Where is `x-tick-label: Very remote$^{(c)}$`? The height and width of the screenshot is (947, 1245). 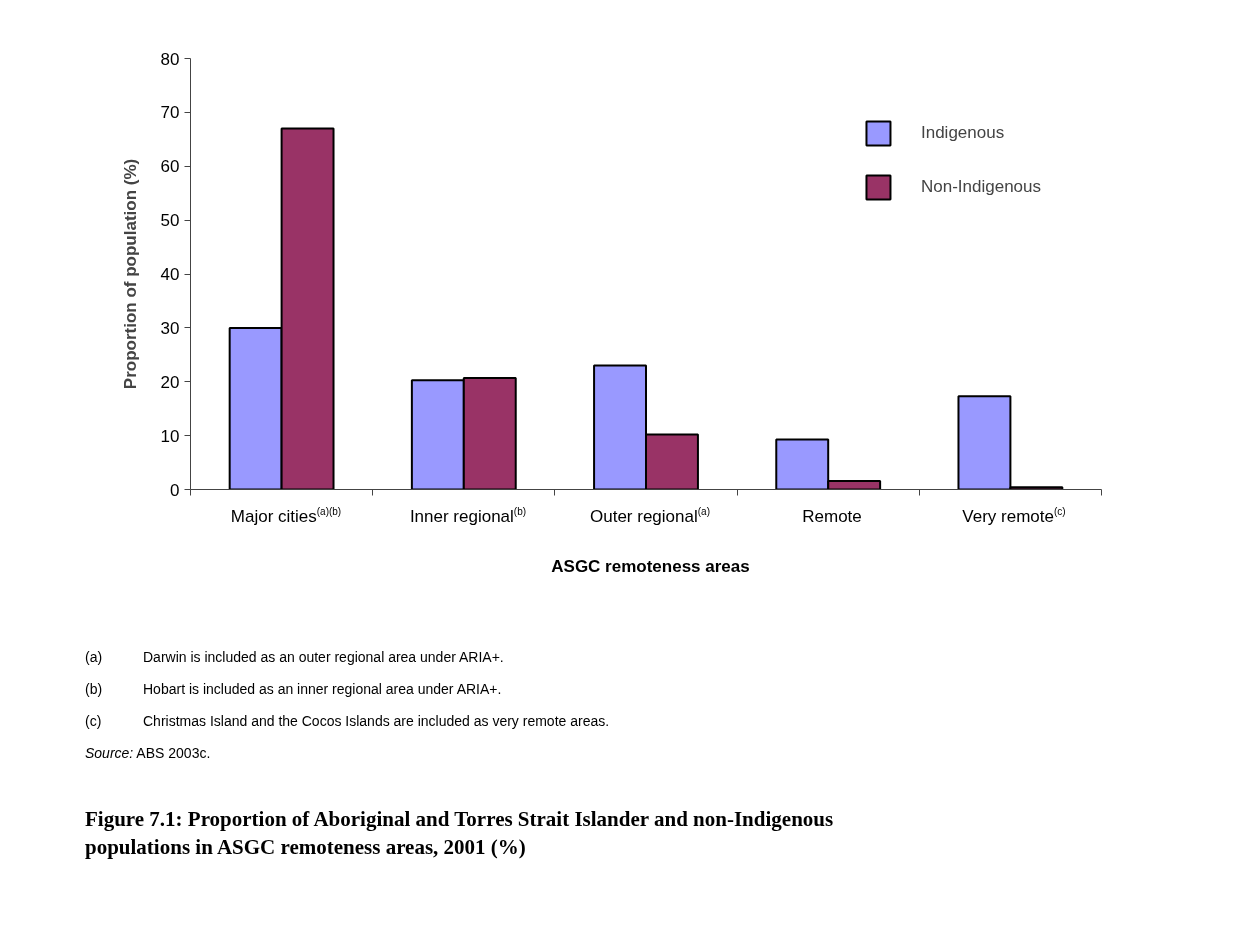 x-tick-label: Very remote$^{(c)}$ is located at coordinates (1014, 516).